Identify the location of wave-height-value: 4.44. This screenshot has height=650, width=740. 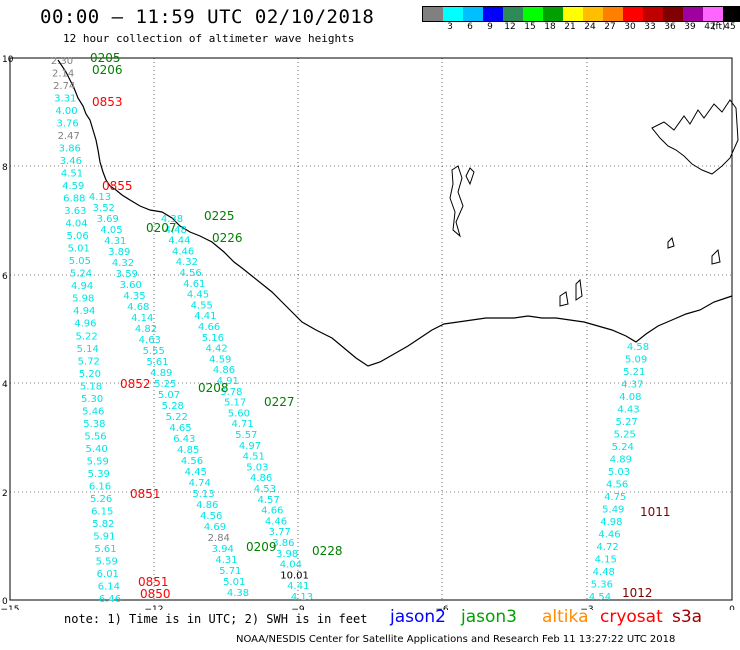
(179, 241).